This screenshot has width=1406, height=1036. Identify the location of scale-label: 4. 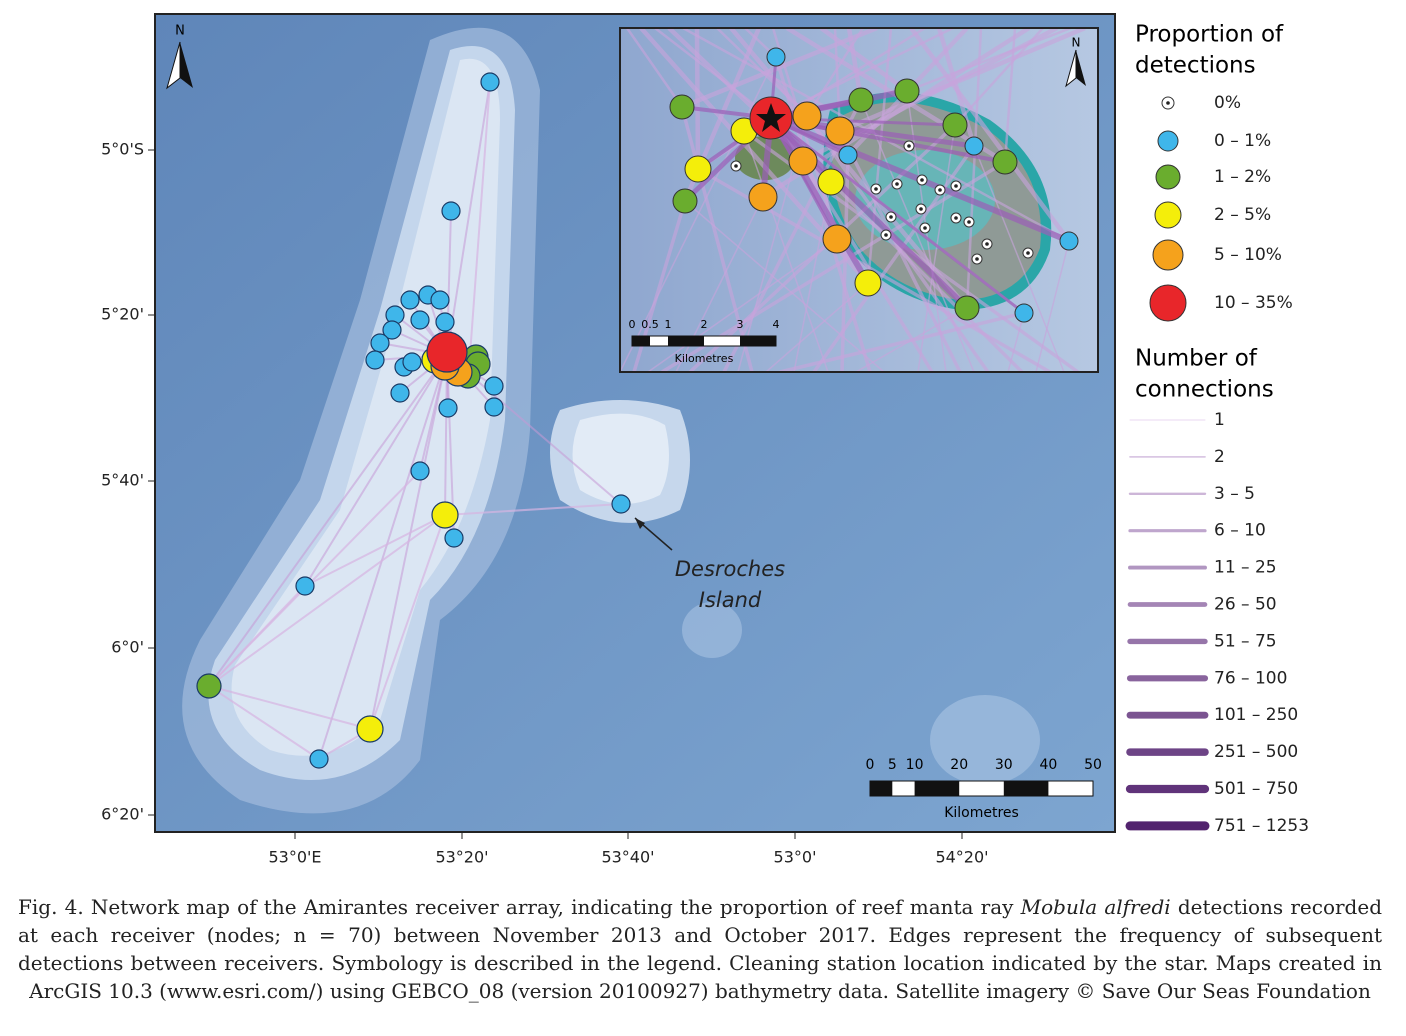
(776, 324).